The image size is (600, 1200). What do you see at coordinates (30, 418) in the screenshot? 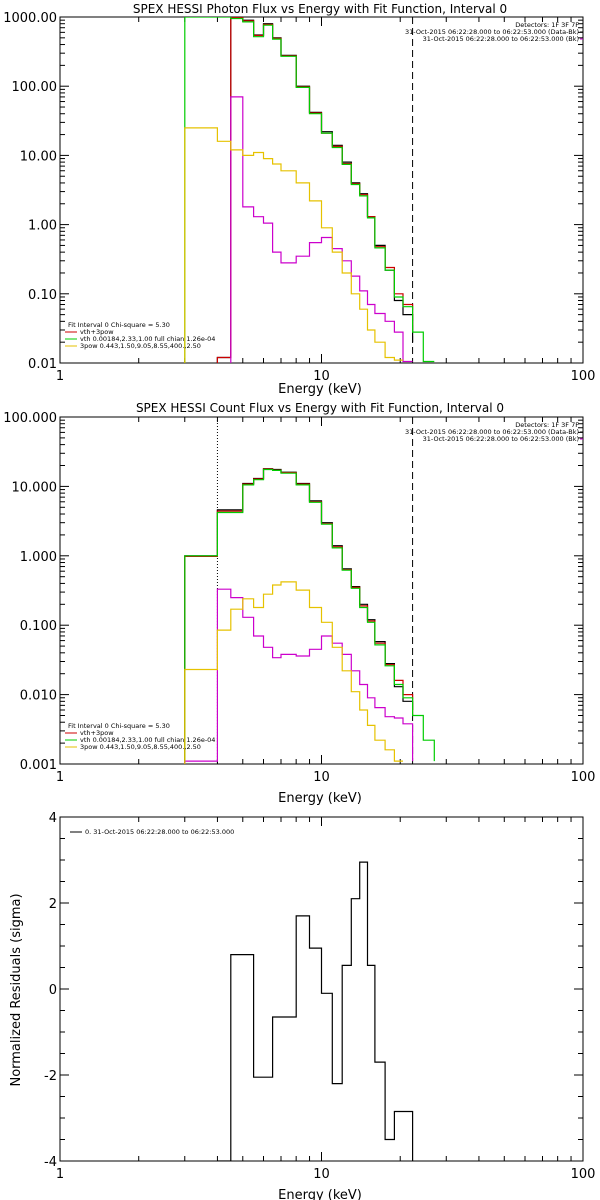
I see `y-tick-label: 100.000` at bounding box center [30, 418].